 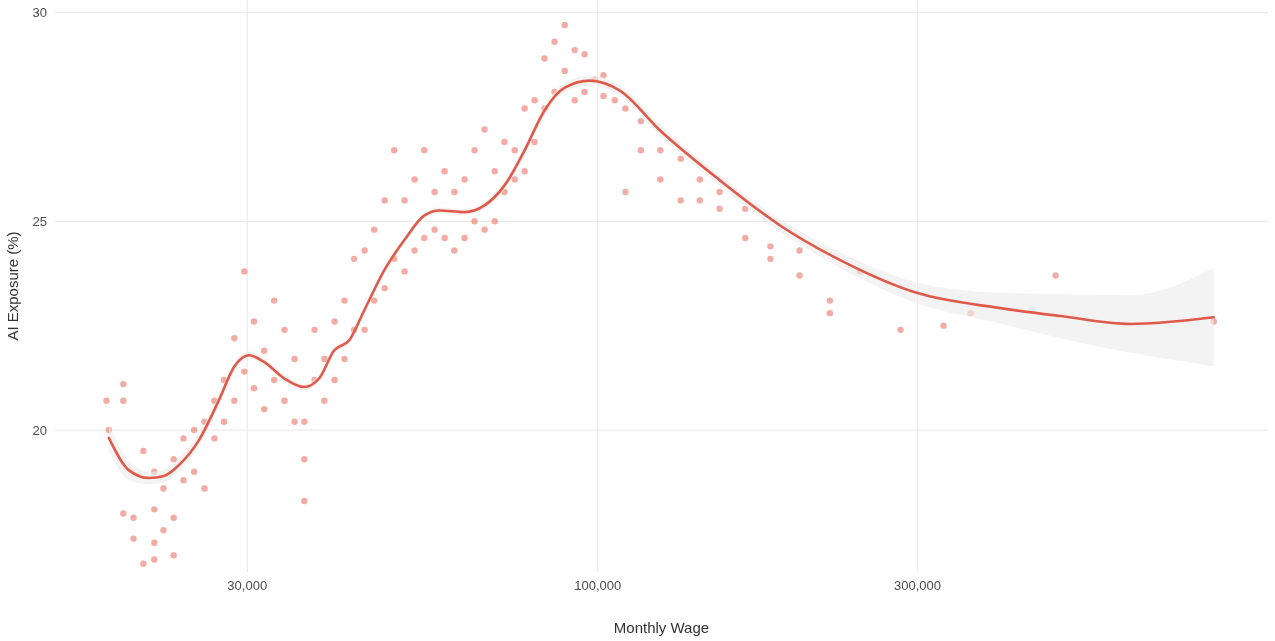 I want to click on x-tick-label: 100,000, so click(x=598, y=585).